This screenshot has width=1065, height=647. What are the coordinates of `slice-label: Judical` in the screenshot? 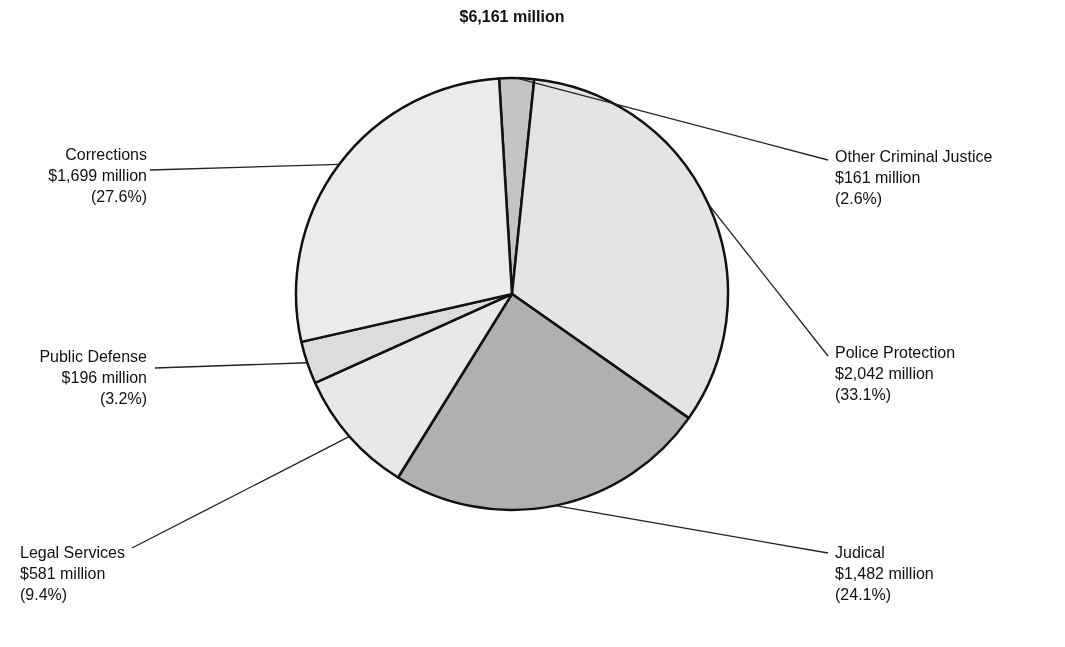 It's located at (860, 552).